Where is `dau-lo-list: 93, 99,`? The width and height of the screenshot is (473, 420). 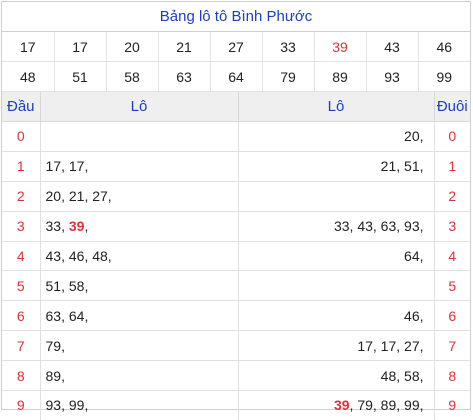 dau-lo-list: 93, 99, is located at coordinates (139, 405).